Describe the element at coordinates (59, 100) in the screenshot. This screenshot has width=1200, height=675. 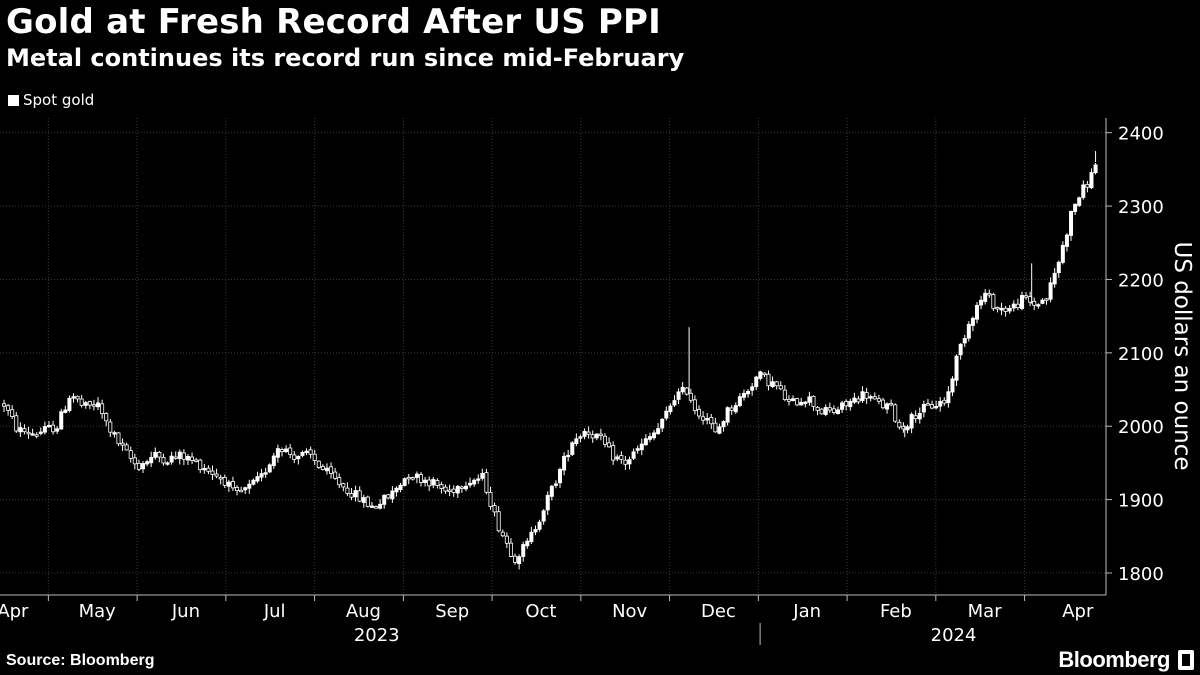
I see `legend-label: Spot gold` at that location.